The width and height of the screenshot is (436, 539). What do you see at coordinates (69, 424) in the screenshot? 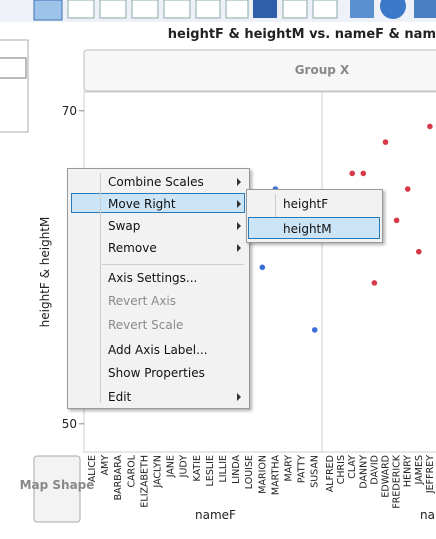
I see `y-tick-label: 50` at bounding box center [69, 424].